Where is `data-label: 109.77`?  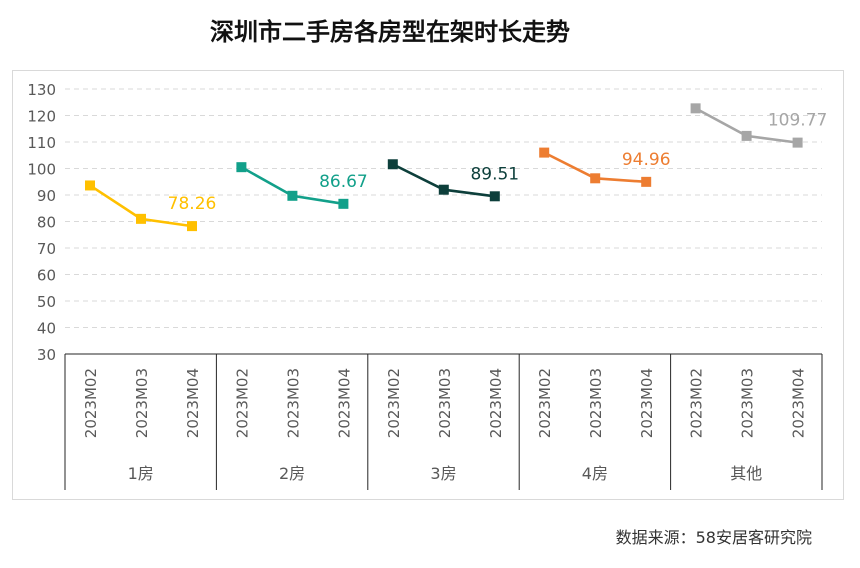
data-label: 109.77 is located at coordinates (797, 121).